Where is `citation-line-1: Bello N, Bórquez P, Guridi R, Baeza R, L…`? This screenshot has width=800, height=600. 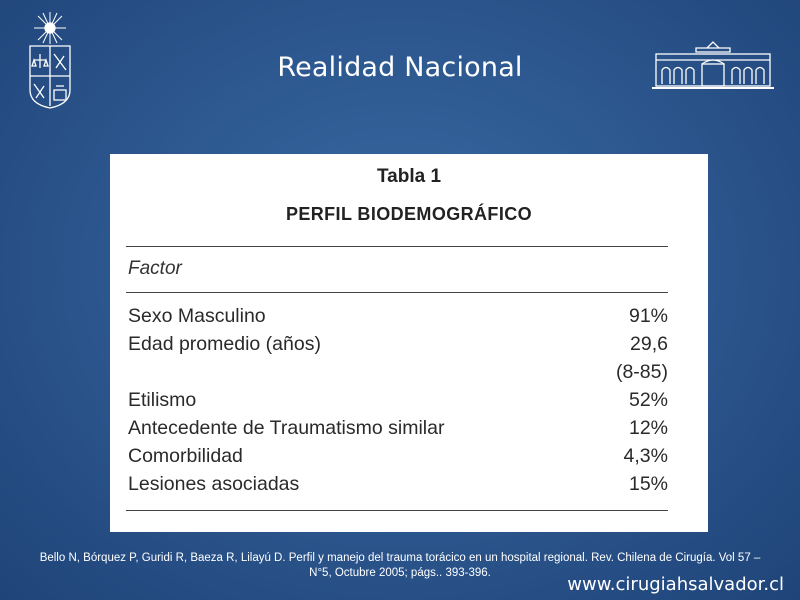 citation-line-1: Bello N, Bórquez P, Guridi R, Baeza R, L… is located at coordinates (400, 558).